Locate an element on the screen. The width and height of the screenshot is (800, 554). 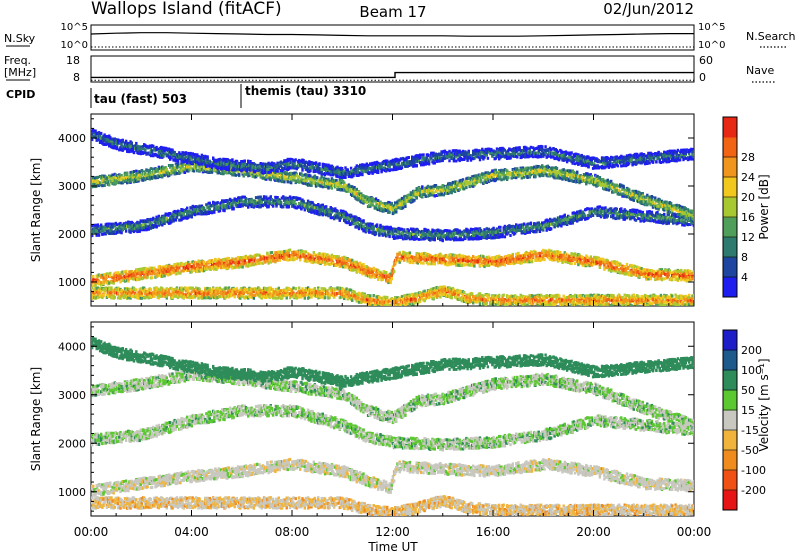
nave-tick-bottom: 0 is located at coordinates (702, 77).